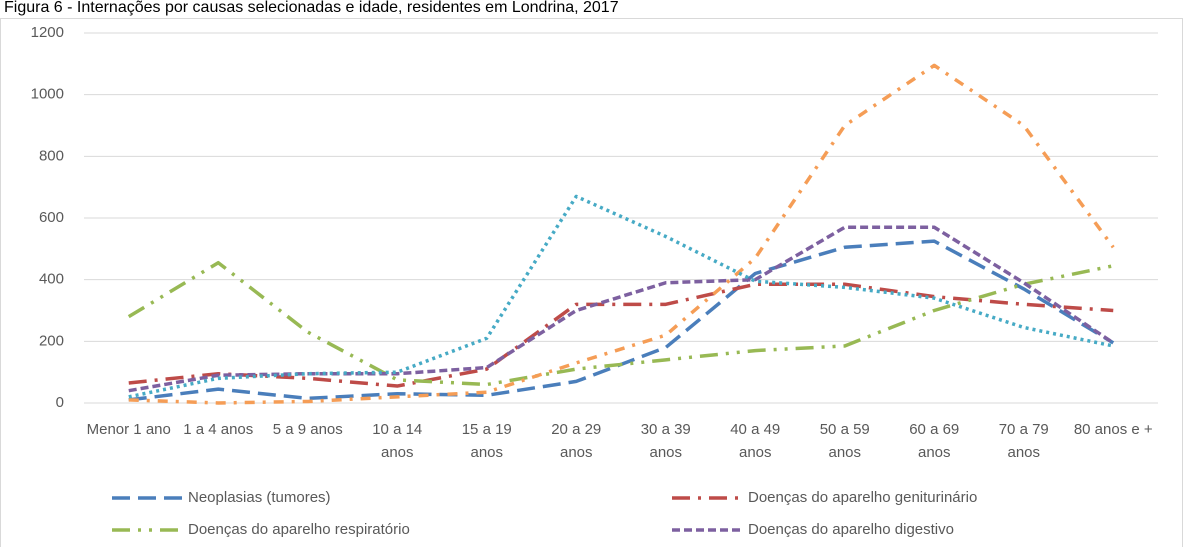 This screenshot has width=1184, height=547. Describe the element at coordinates (397, 441) in the screenshot. I see `x-tick-label: 10 a 14 anos` at that location.